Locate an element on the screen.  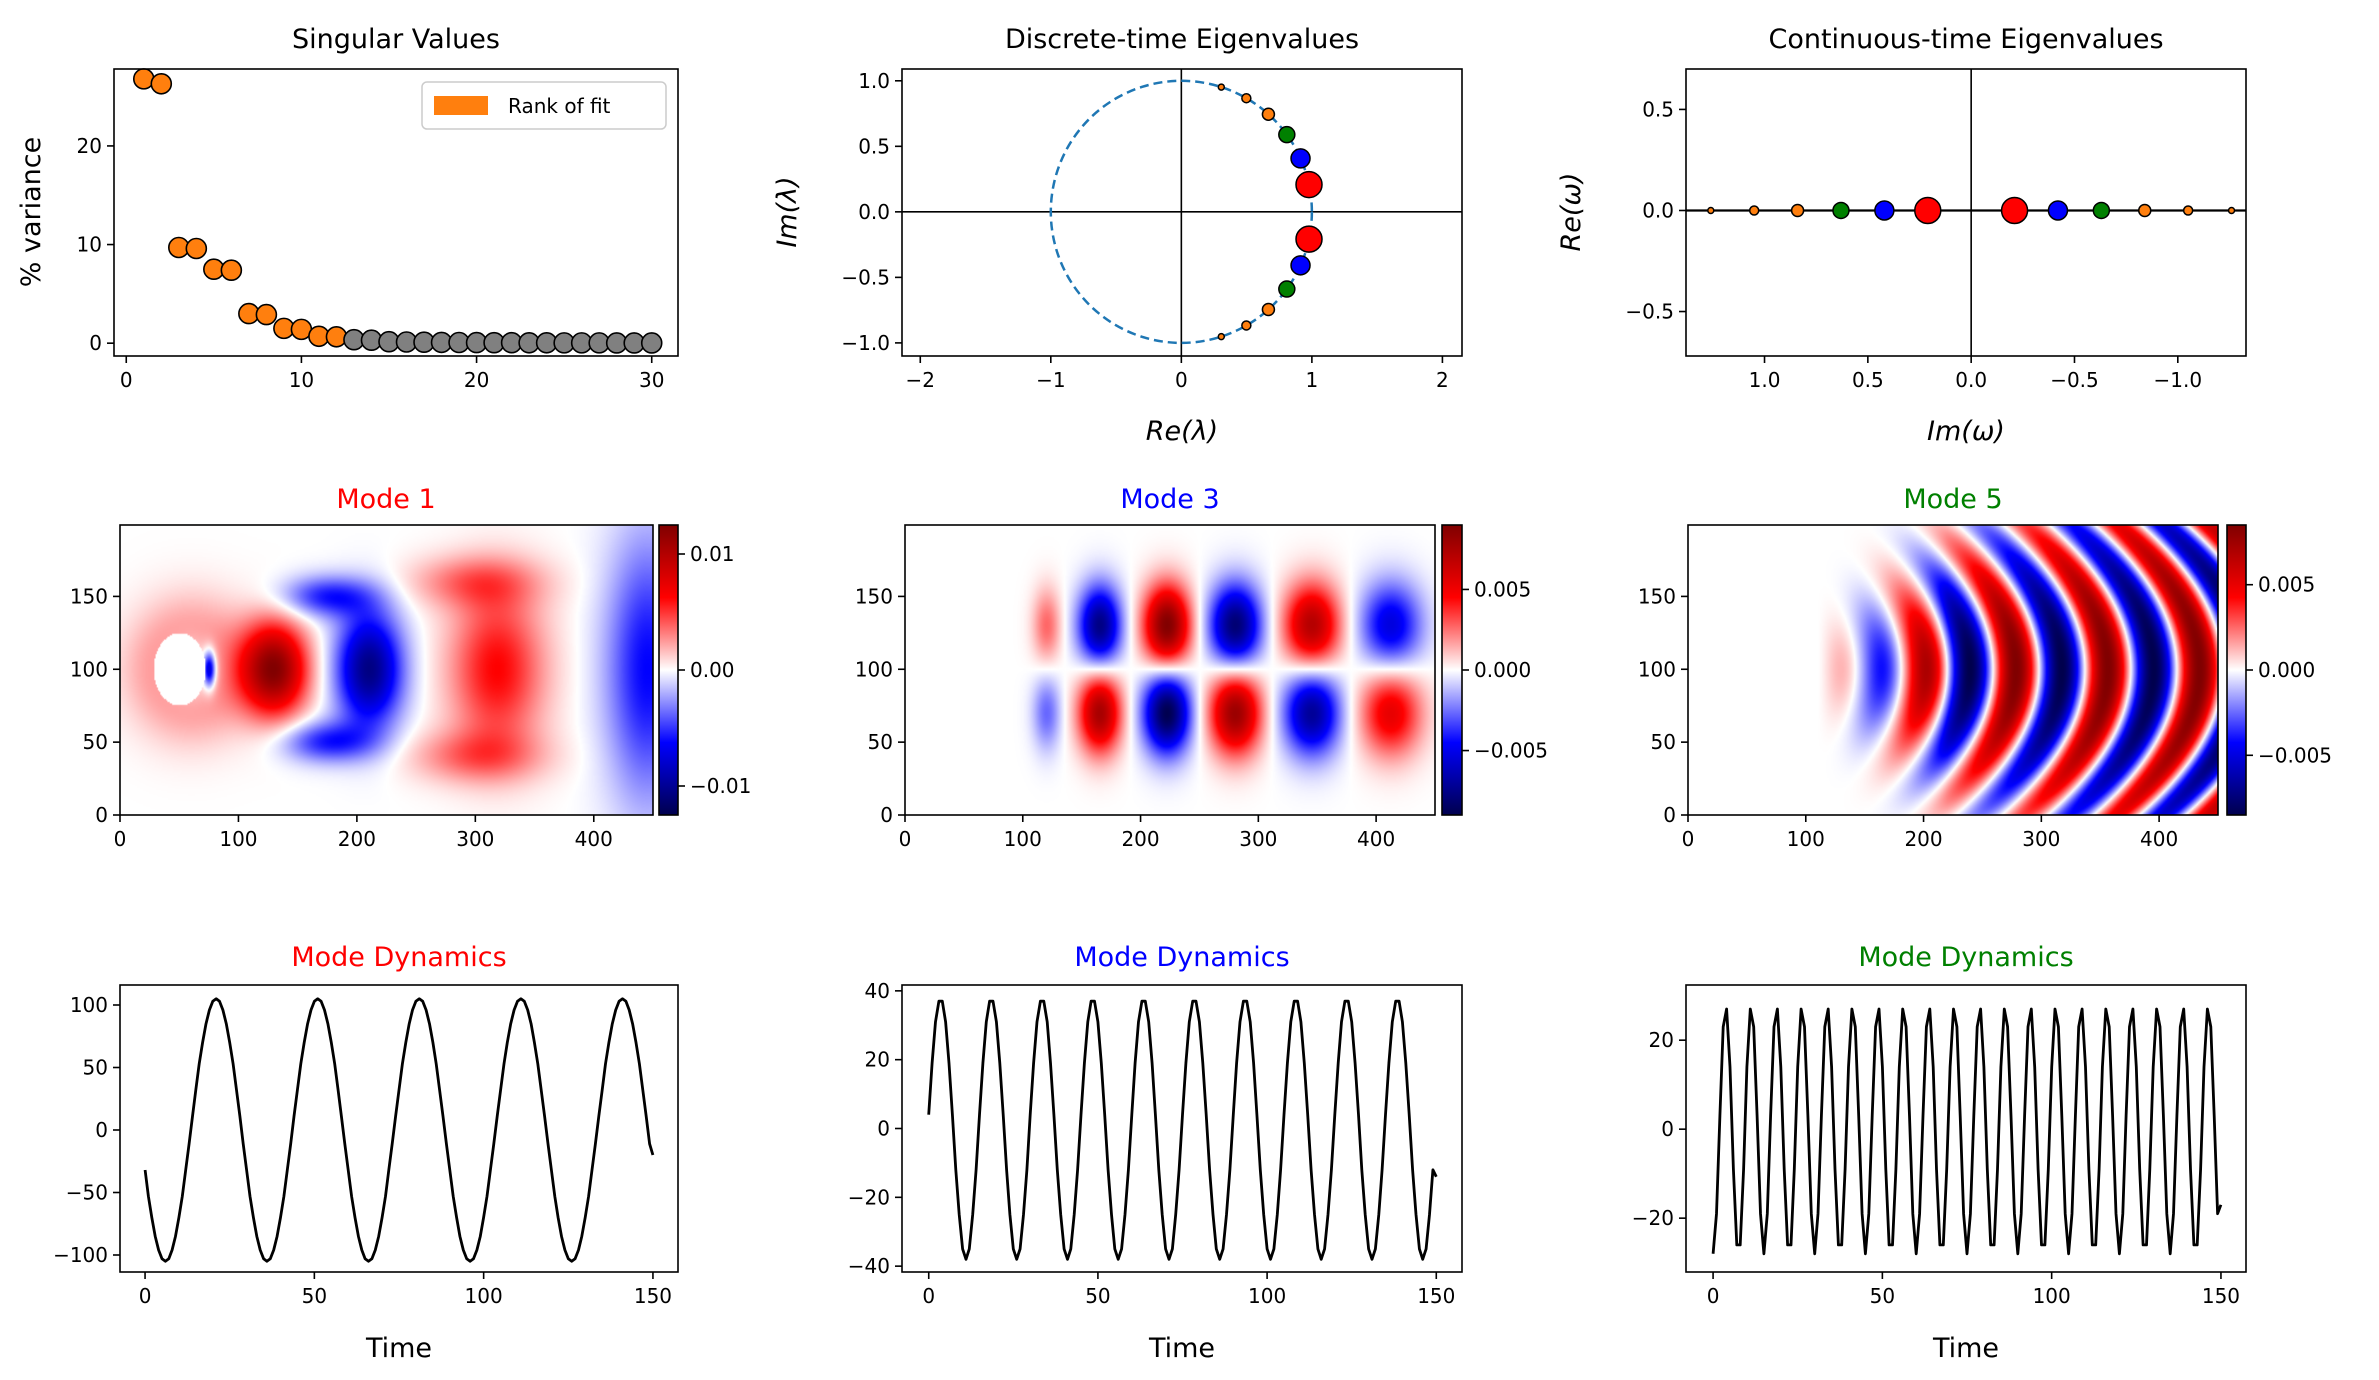
continuous-ylabel: Re(ω) is located at coordinates (1571, 211).